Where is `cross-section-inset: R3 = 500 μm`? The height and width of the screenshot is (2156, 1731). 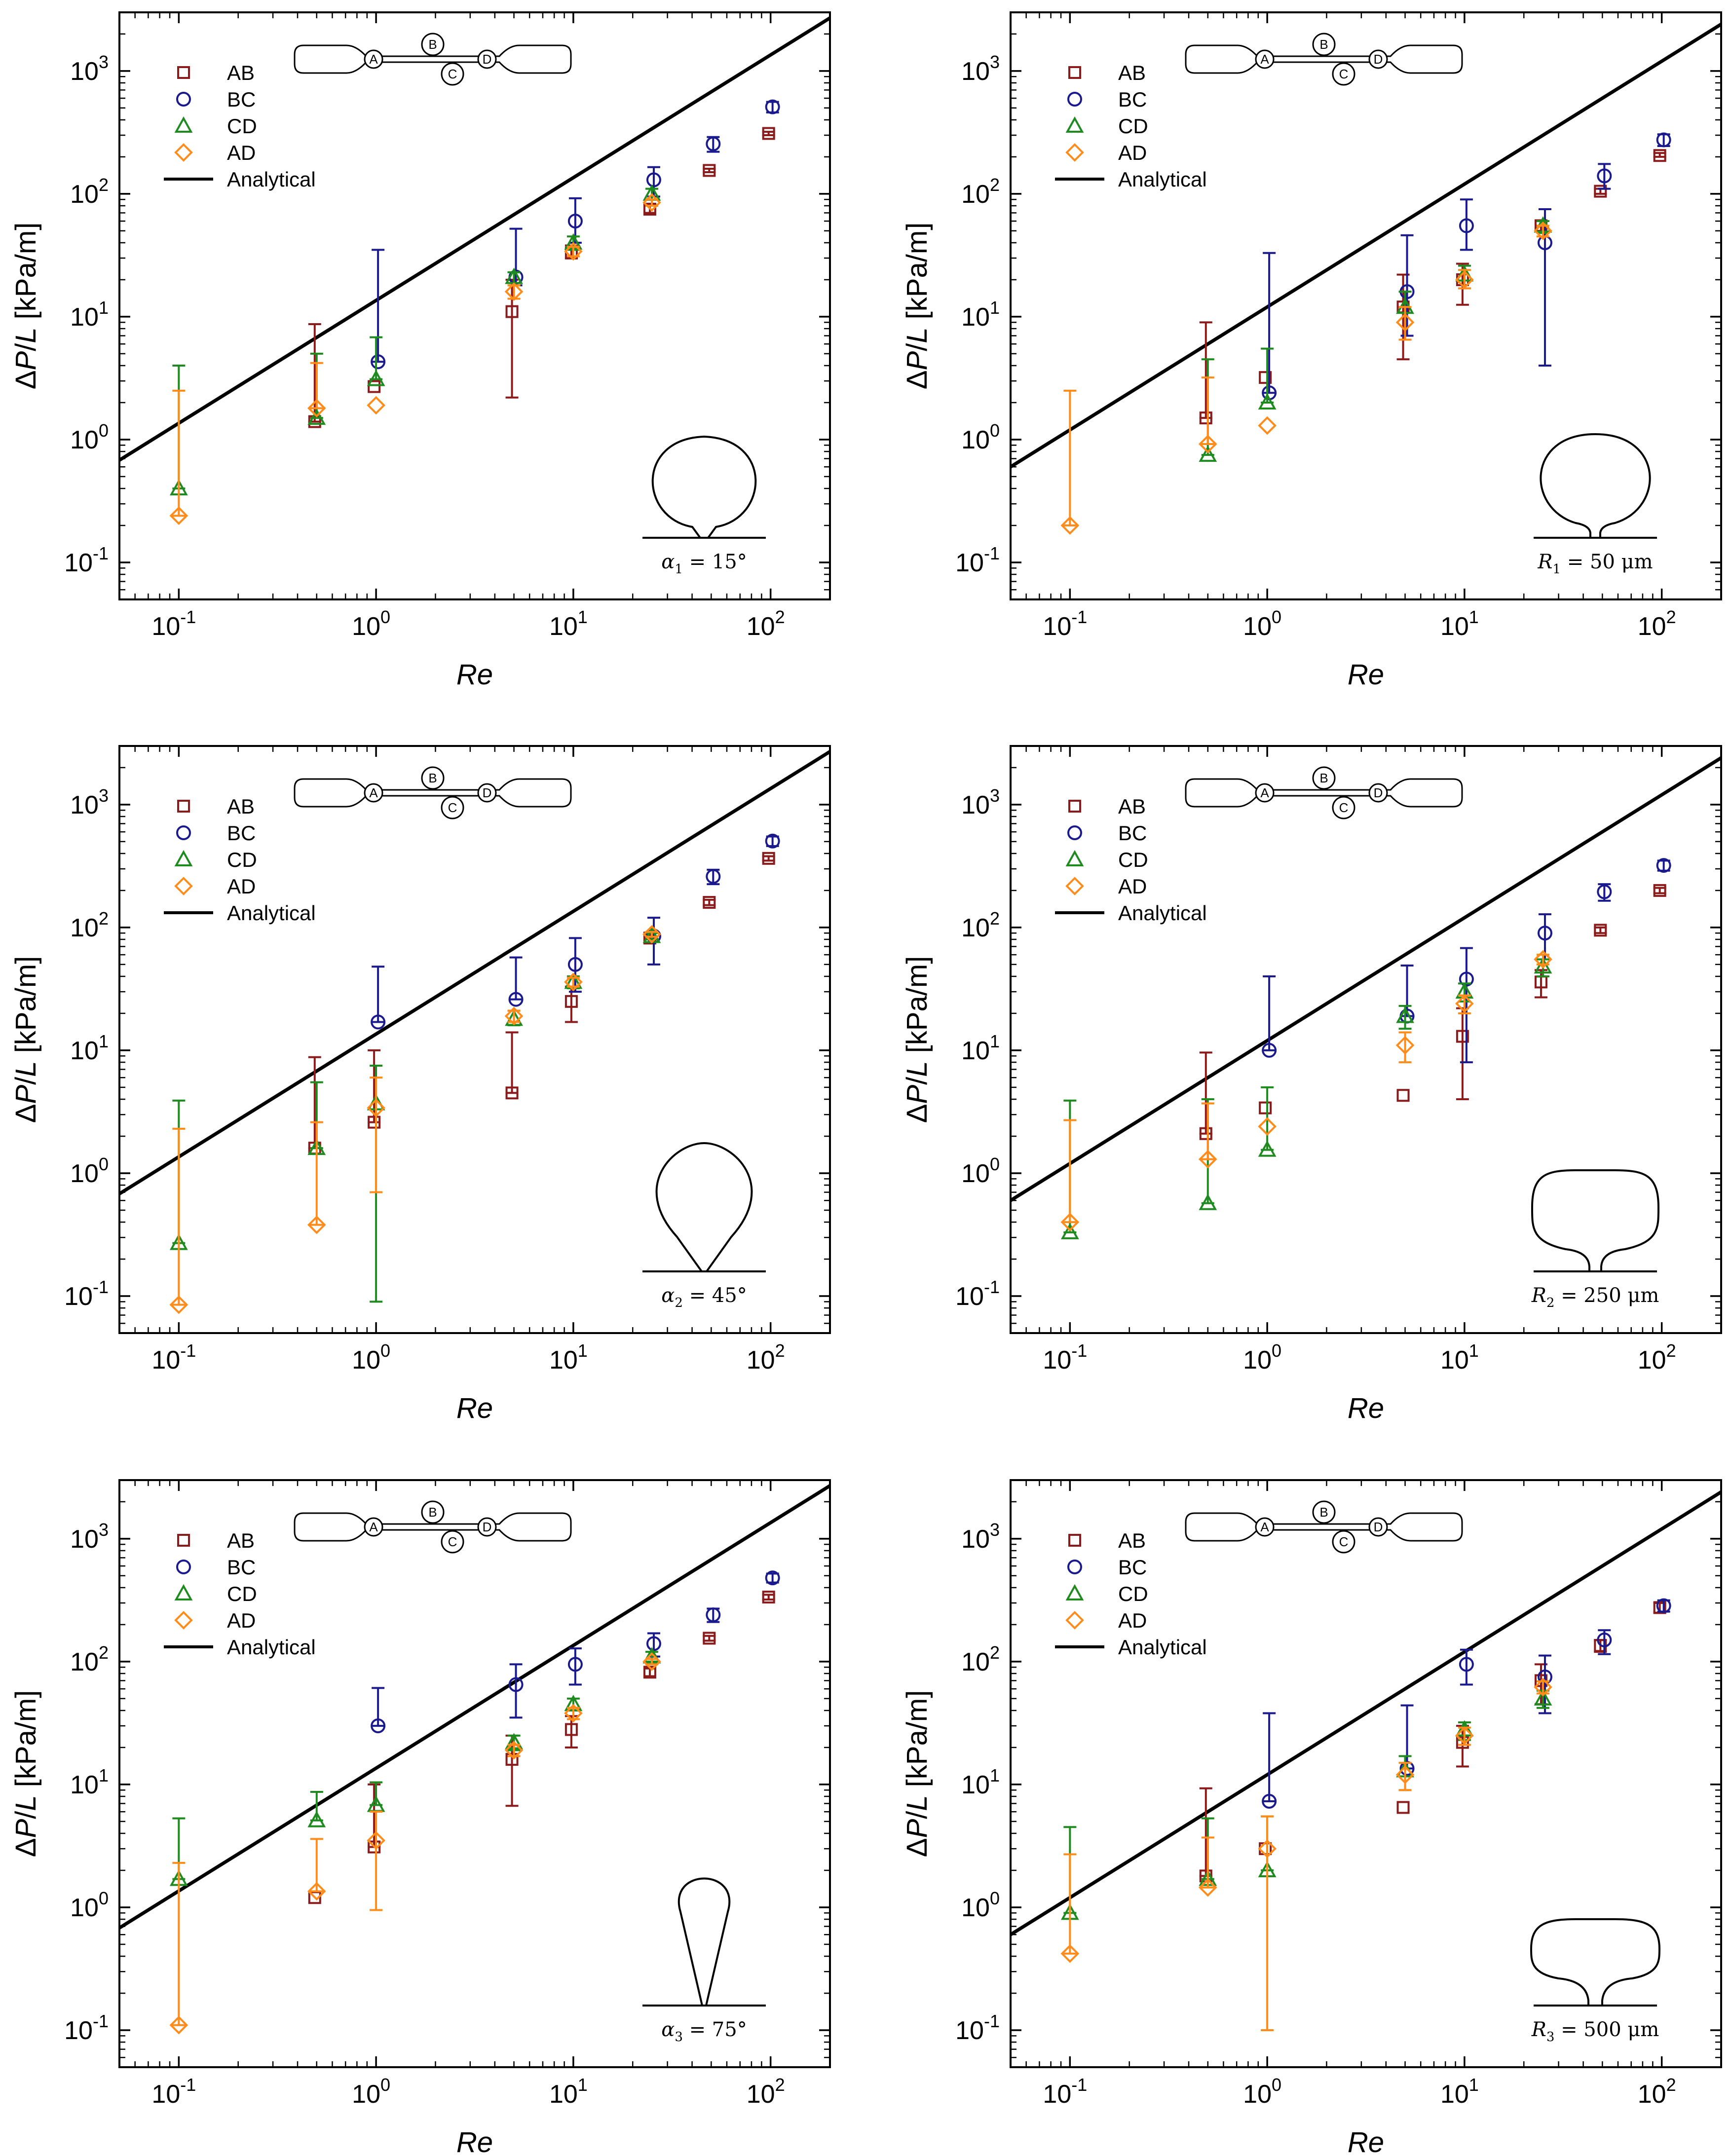
cross-section-inset: R3 = 500 μm is located at coordinates (1595, 1981).